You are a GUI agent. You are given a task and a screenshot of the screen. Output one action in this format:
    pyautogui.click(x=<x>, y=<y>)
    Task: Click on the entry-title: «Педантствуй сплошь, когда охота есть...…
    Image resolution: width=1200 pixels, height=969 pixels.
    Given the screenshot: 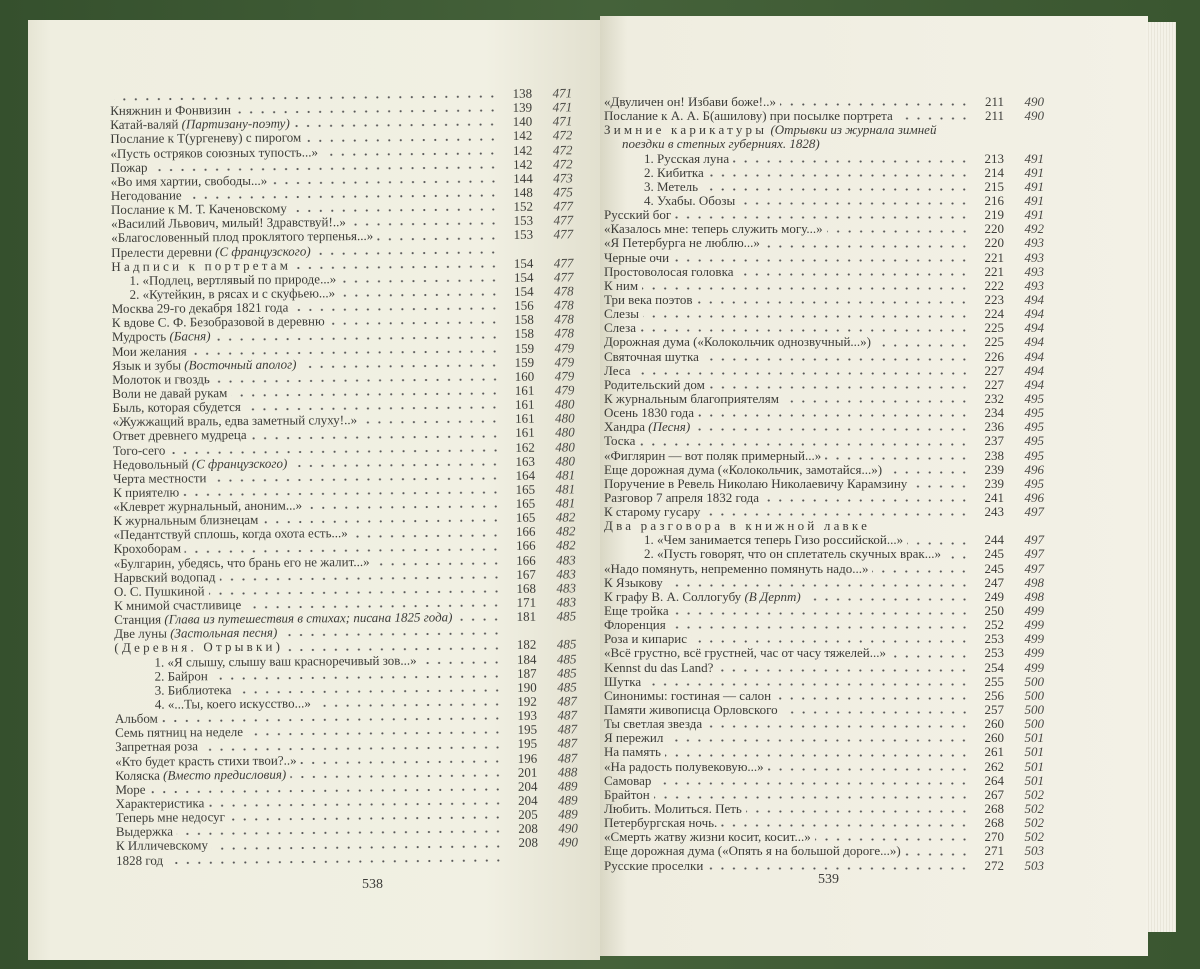 What is the action you would take?
    pyautogui.click(x=230, y=534)
    